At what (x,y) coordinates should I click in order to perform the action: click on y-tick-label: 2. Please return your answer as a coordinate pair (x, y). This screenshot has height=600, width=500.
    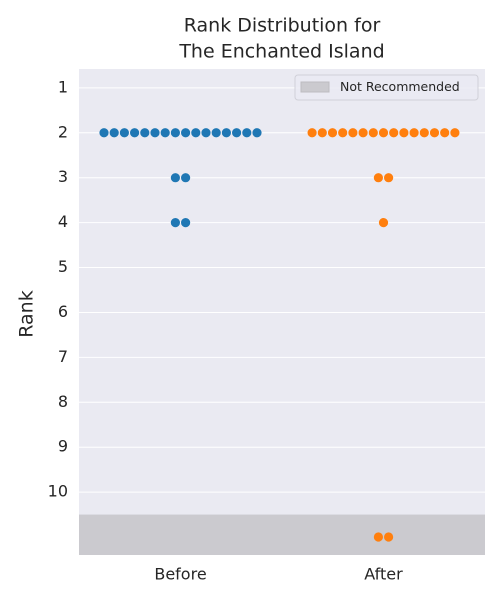
    Looking at the image, I should click on (63, 131).